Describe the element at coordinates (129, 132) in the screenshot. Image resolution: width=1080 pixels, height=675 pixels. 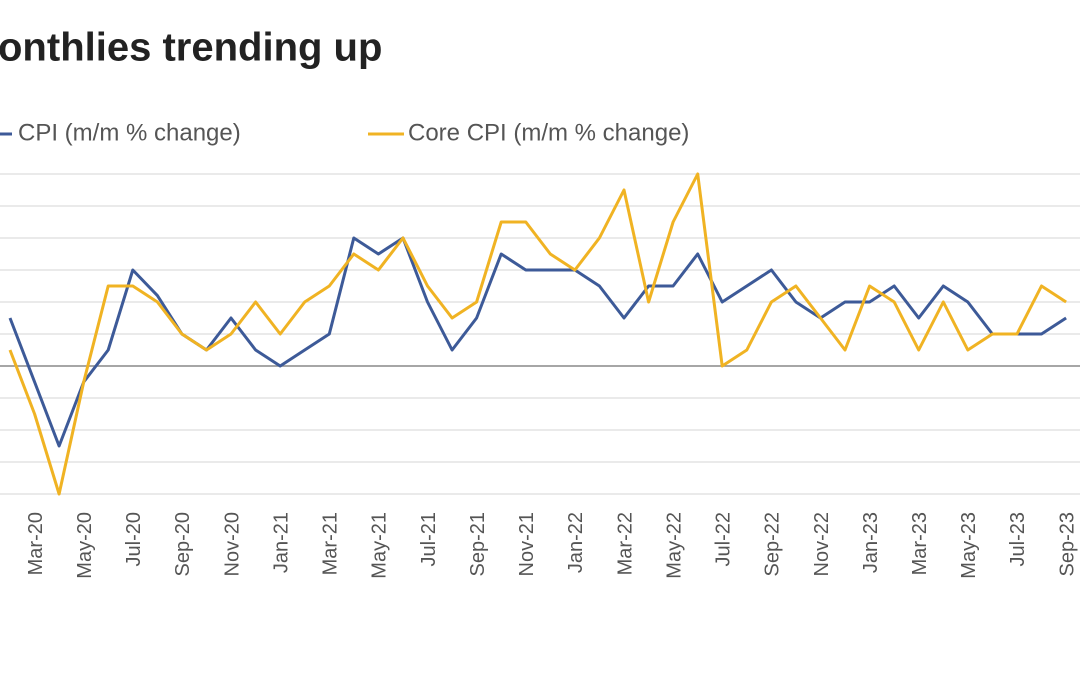
I see `legend-label: CPI (m/m % change)` at that location.